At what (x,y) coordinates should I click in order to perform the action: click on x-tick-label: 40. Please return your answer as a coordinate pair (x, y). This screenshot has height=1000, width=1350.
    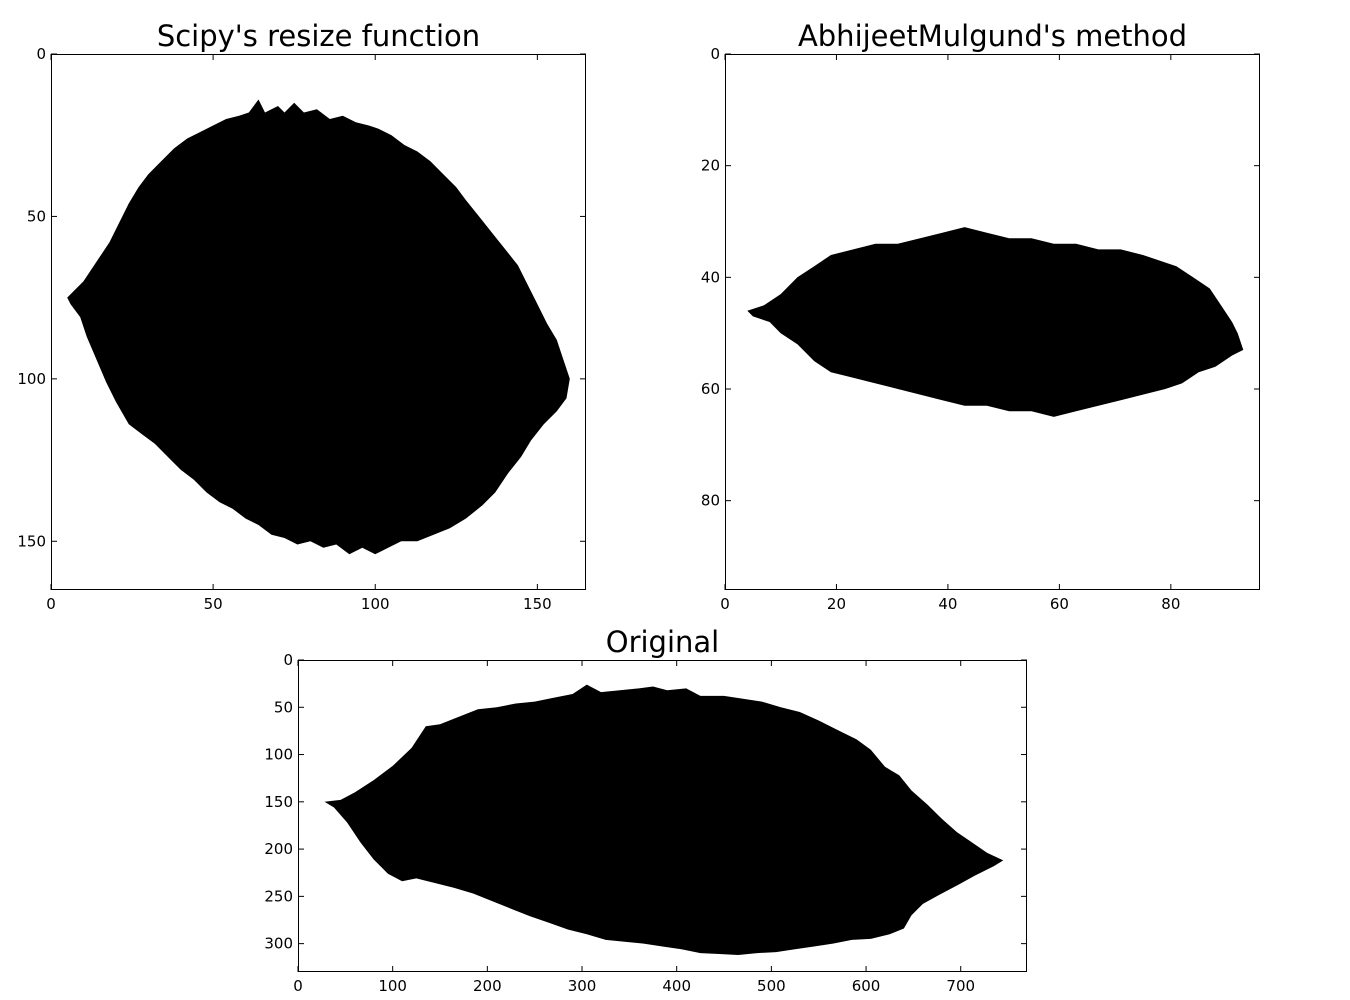
    Looking at the image, I should click on (947, 604).